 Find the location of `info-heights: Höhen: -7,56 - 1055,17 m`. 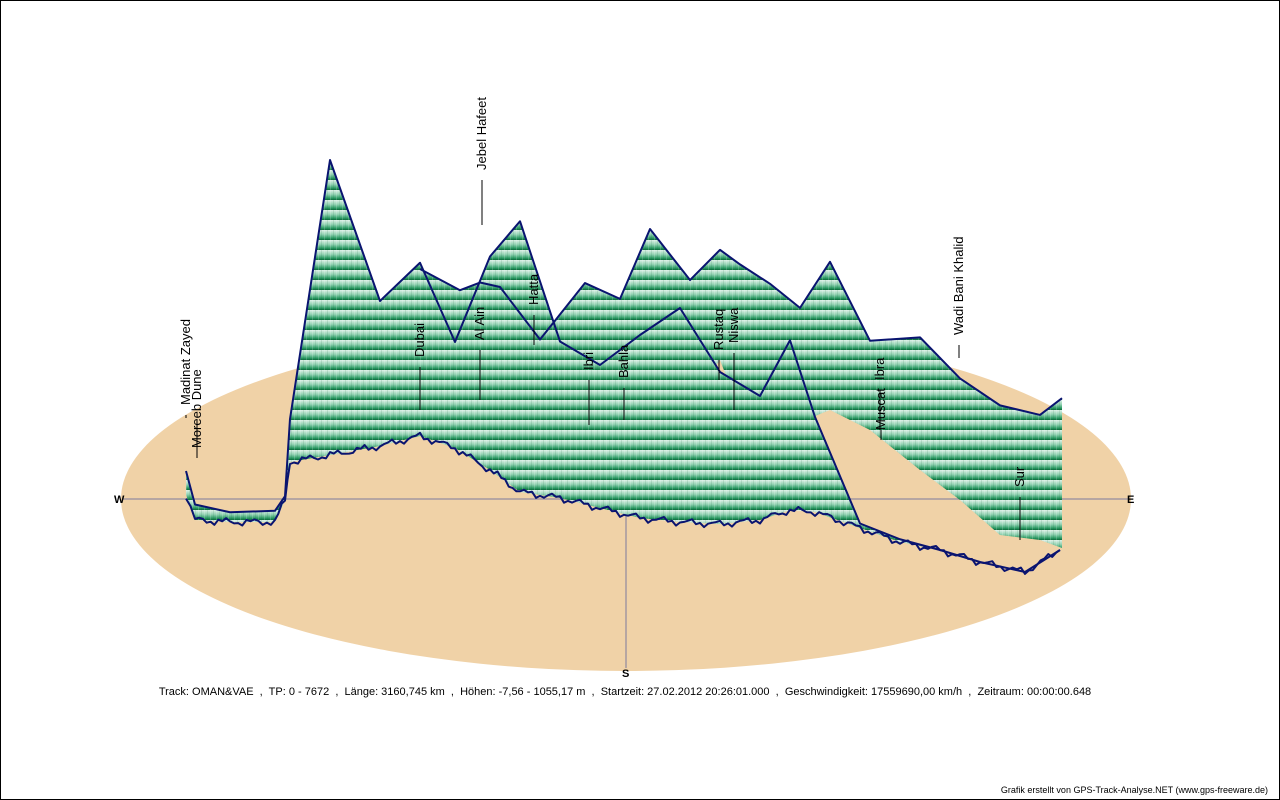

info-heights: Höhen: -7,56 - 1055,17 m is located at coordinates (523, 692).